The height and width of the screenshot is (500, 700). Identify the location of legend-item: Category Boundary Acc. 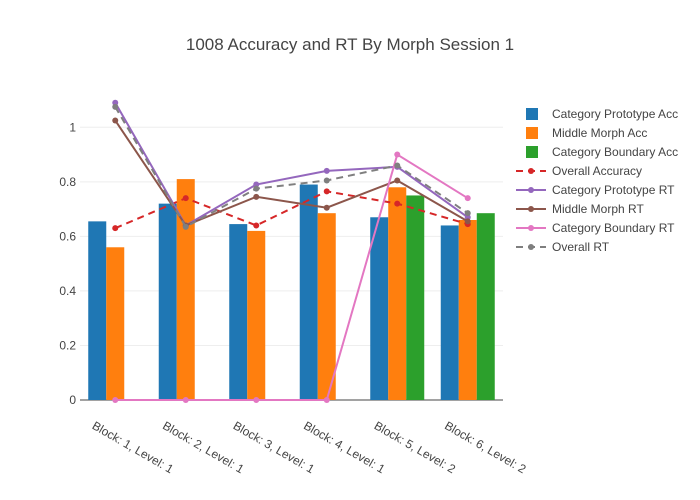
(602, 152).